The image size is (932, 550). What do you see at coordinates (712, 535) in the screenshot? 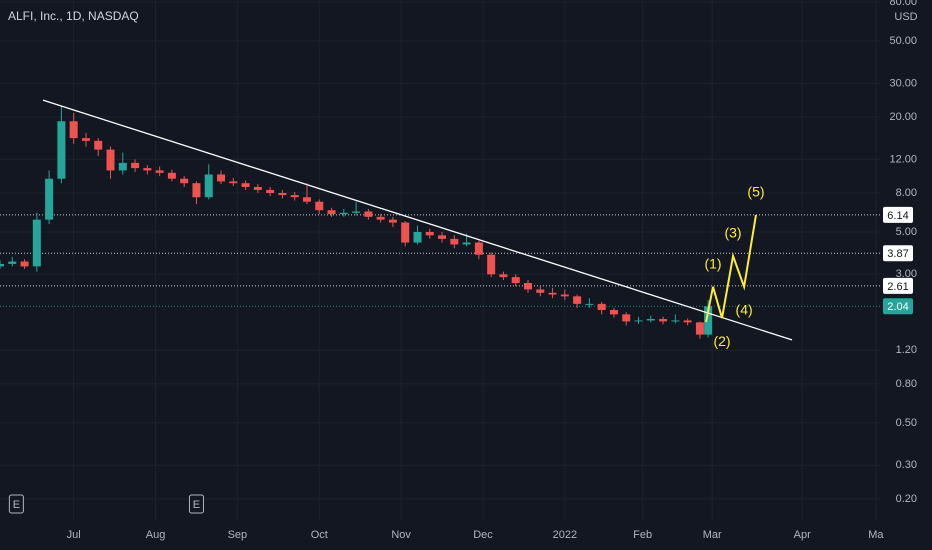
I see `x-tick-label: Mar` at bounding box center [712, 535].